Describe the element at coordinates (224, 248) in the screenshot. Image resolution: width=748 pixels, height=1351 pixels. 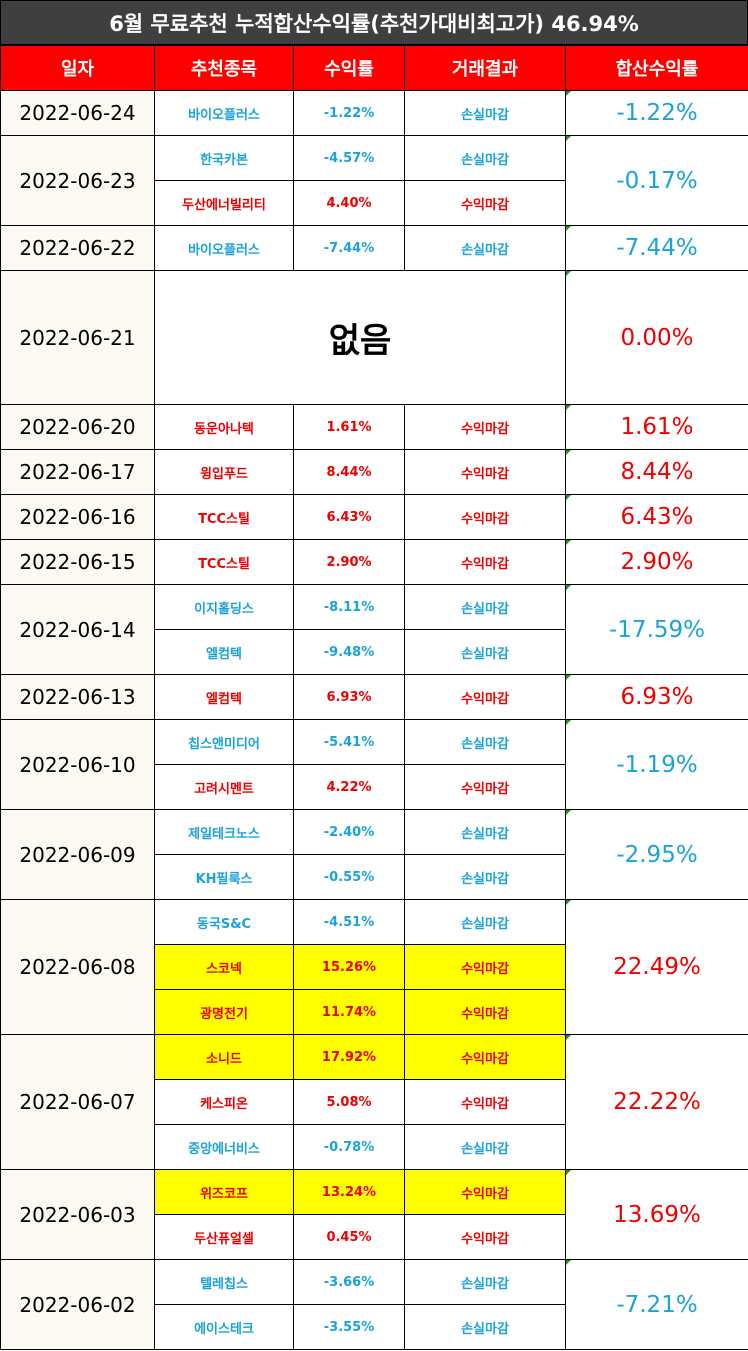
I see `stock-name-cell: 바이오플러스` at that location.